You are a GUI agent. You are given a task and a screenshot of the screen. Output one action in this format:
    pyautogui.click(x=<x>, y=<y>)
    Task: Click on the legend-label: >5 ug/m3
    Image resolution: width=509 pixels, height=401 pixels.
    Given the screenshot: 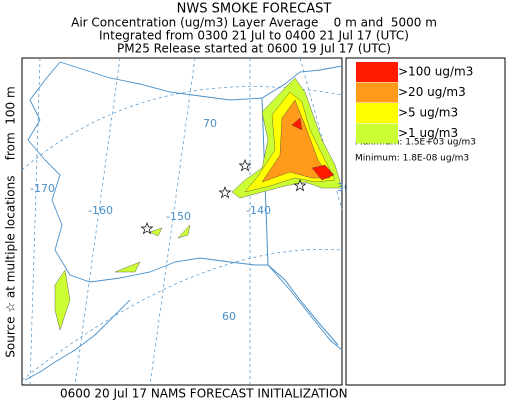 What is the action you would take?
    pyautogui.click(x=428, y=113)
    